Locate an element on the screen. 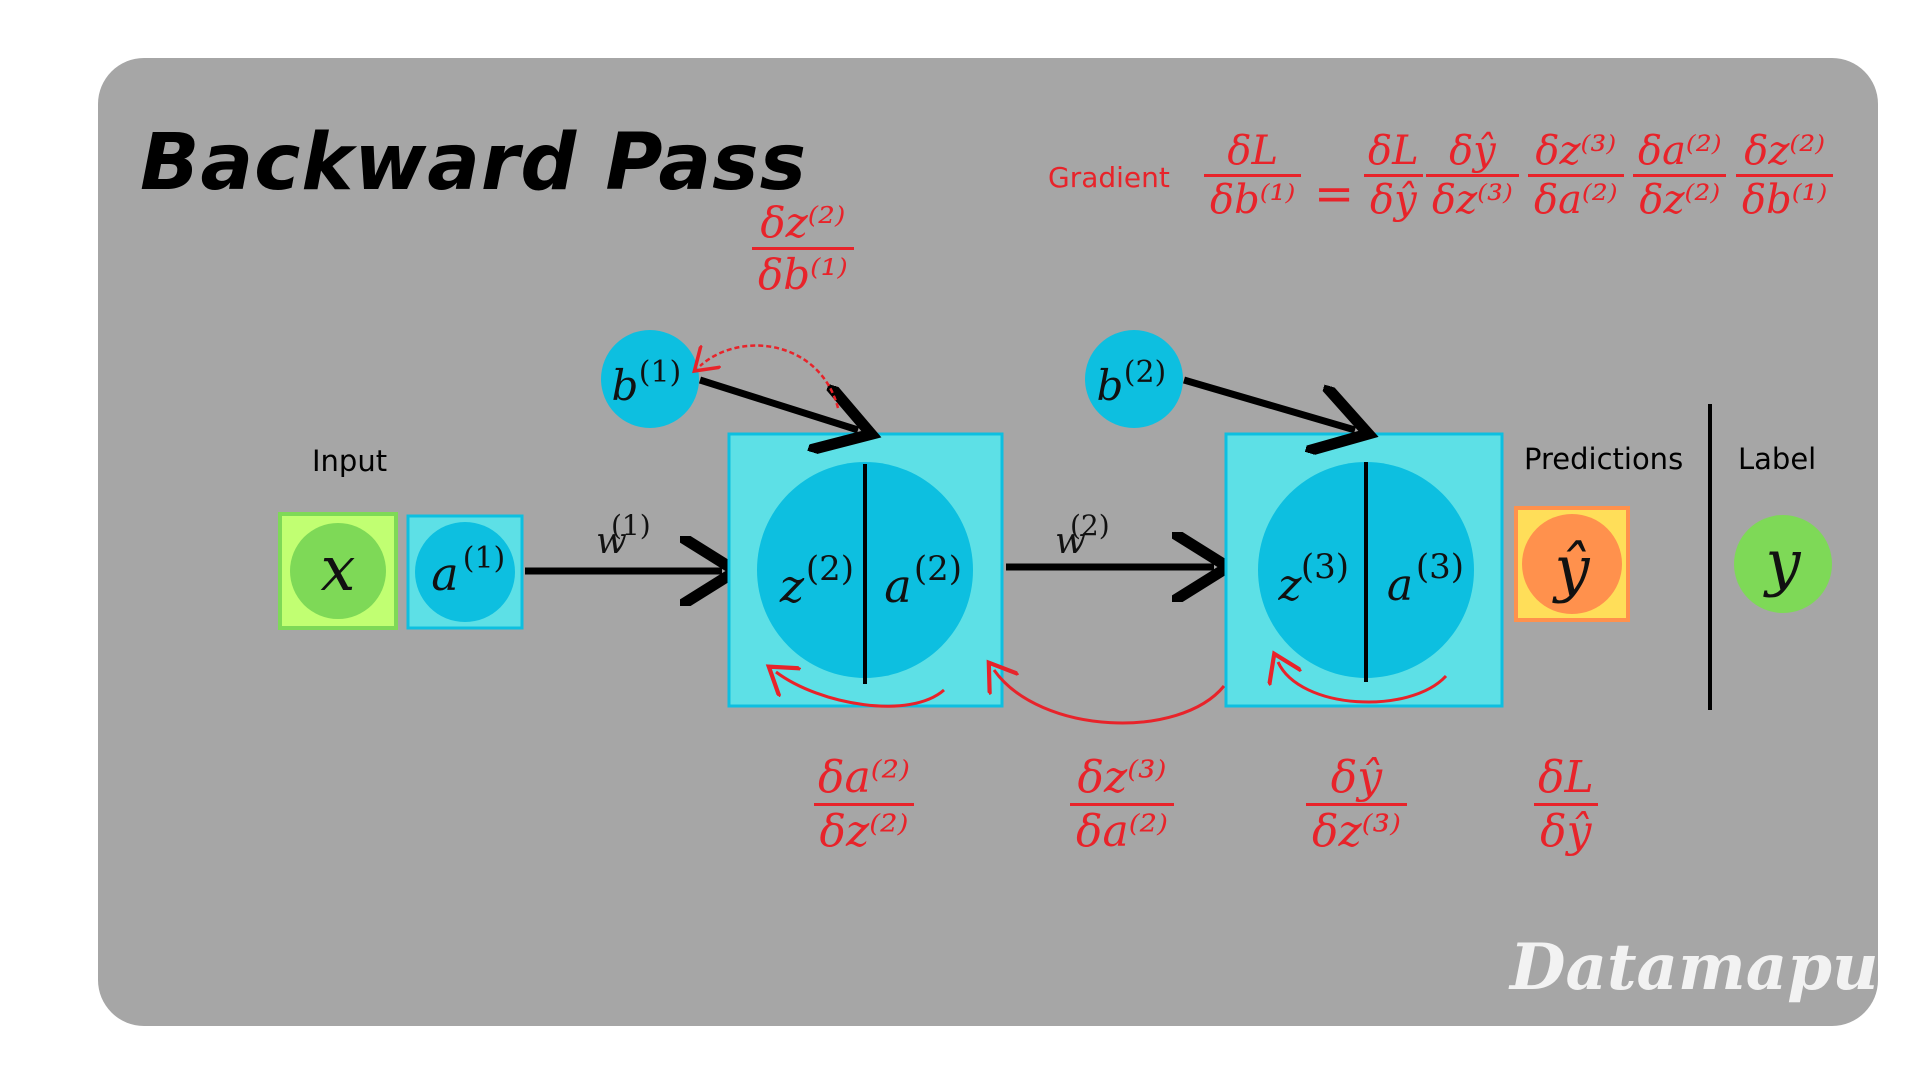 The height and width of the screenshot is (1080, 1920). local-gradient-dz2-db1: δz⁽²⁾ δb⁽¹⁾ is located at coordinates (803, 248).